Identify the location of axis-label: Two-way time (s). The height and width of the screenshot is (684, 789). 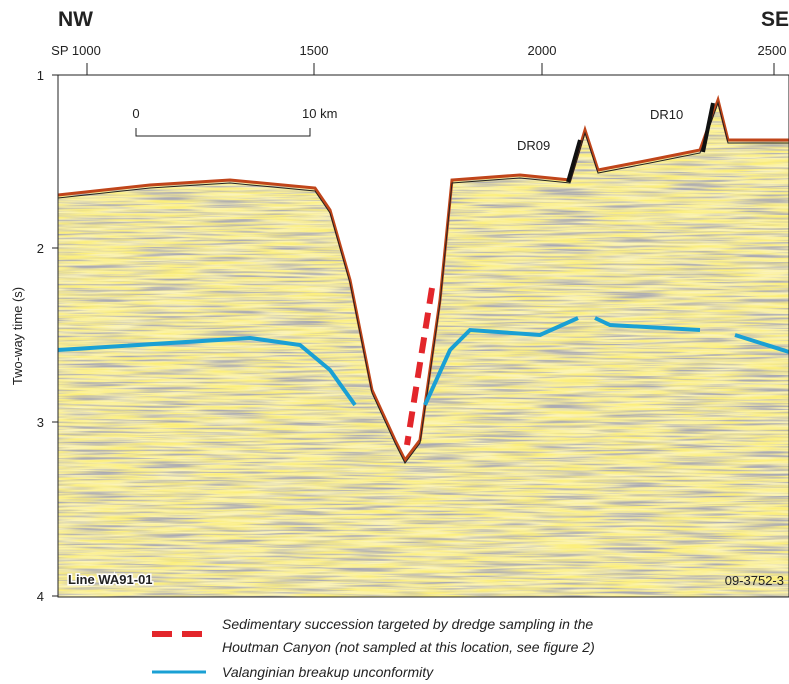
(17, 336).